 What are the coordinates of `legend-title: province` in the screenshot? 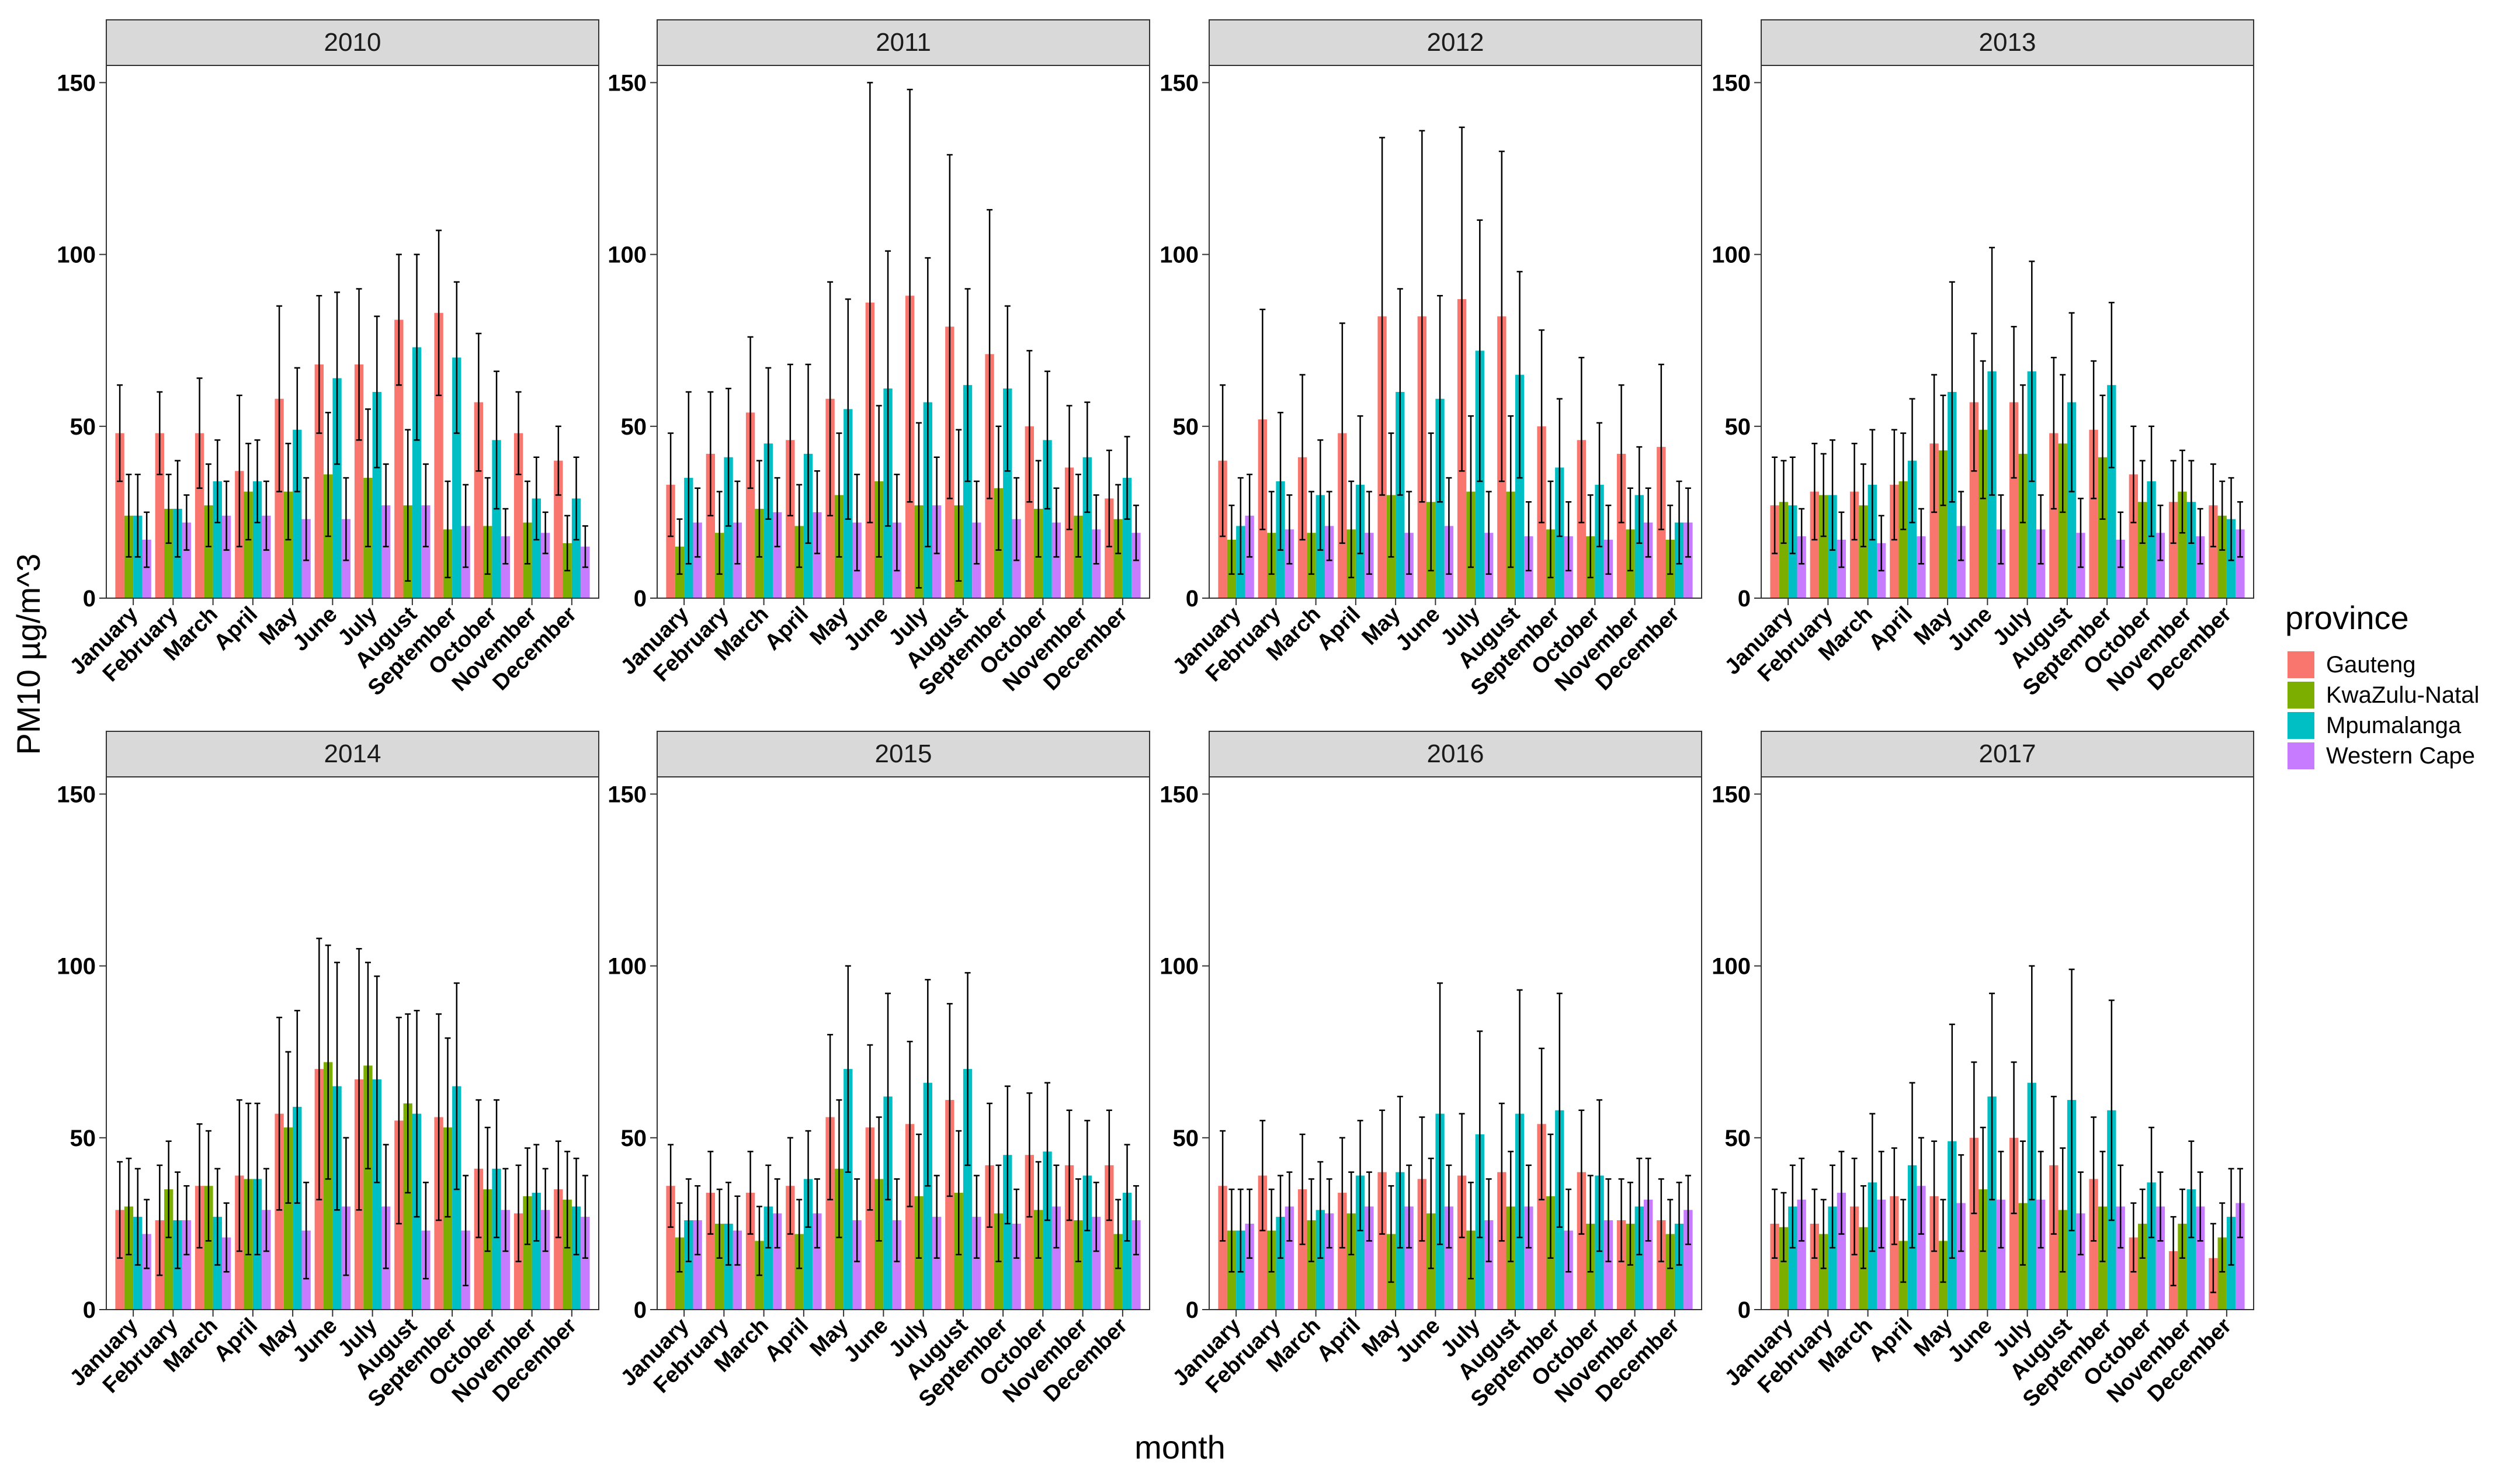 It's located at (2347, 617).